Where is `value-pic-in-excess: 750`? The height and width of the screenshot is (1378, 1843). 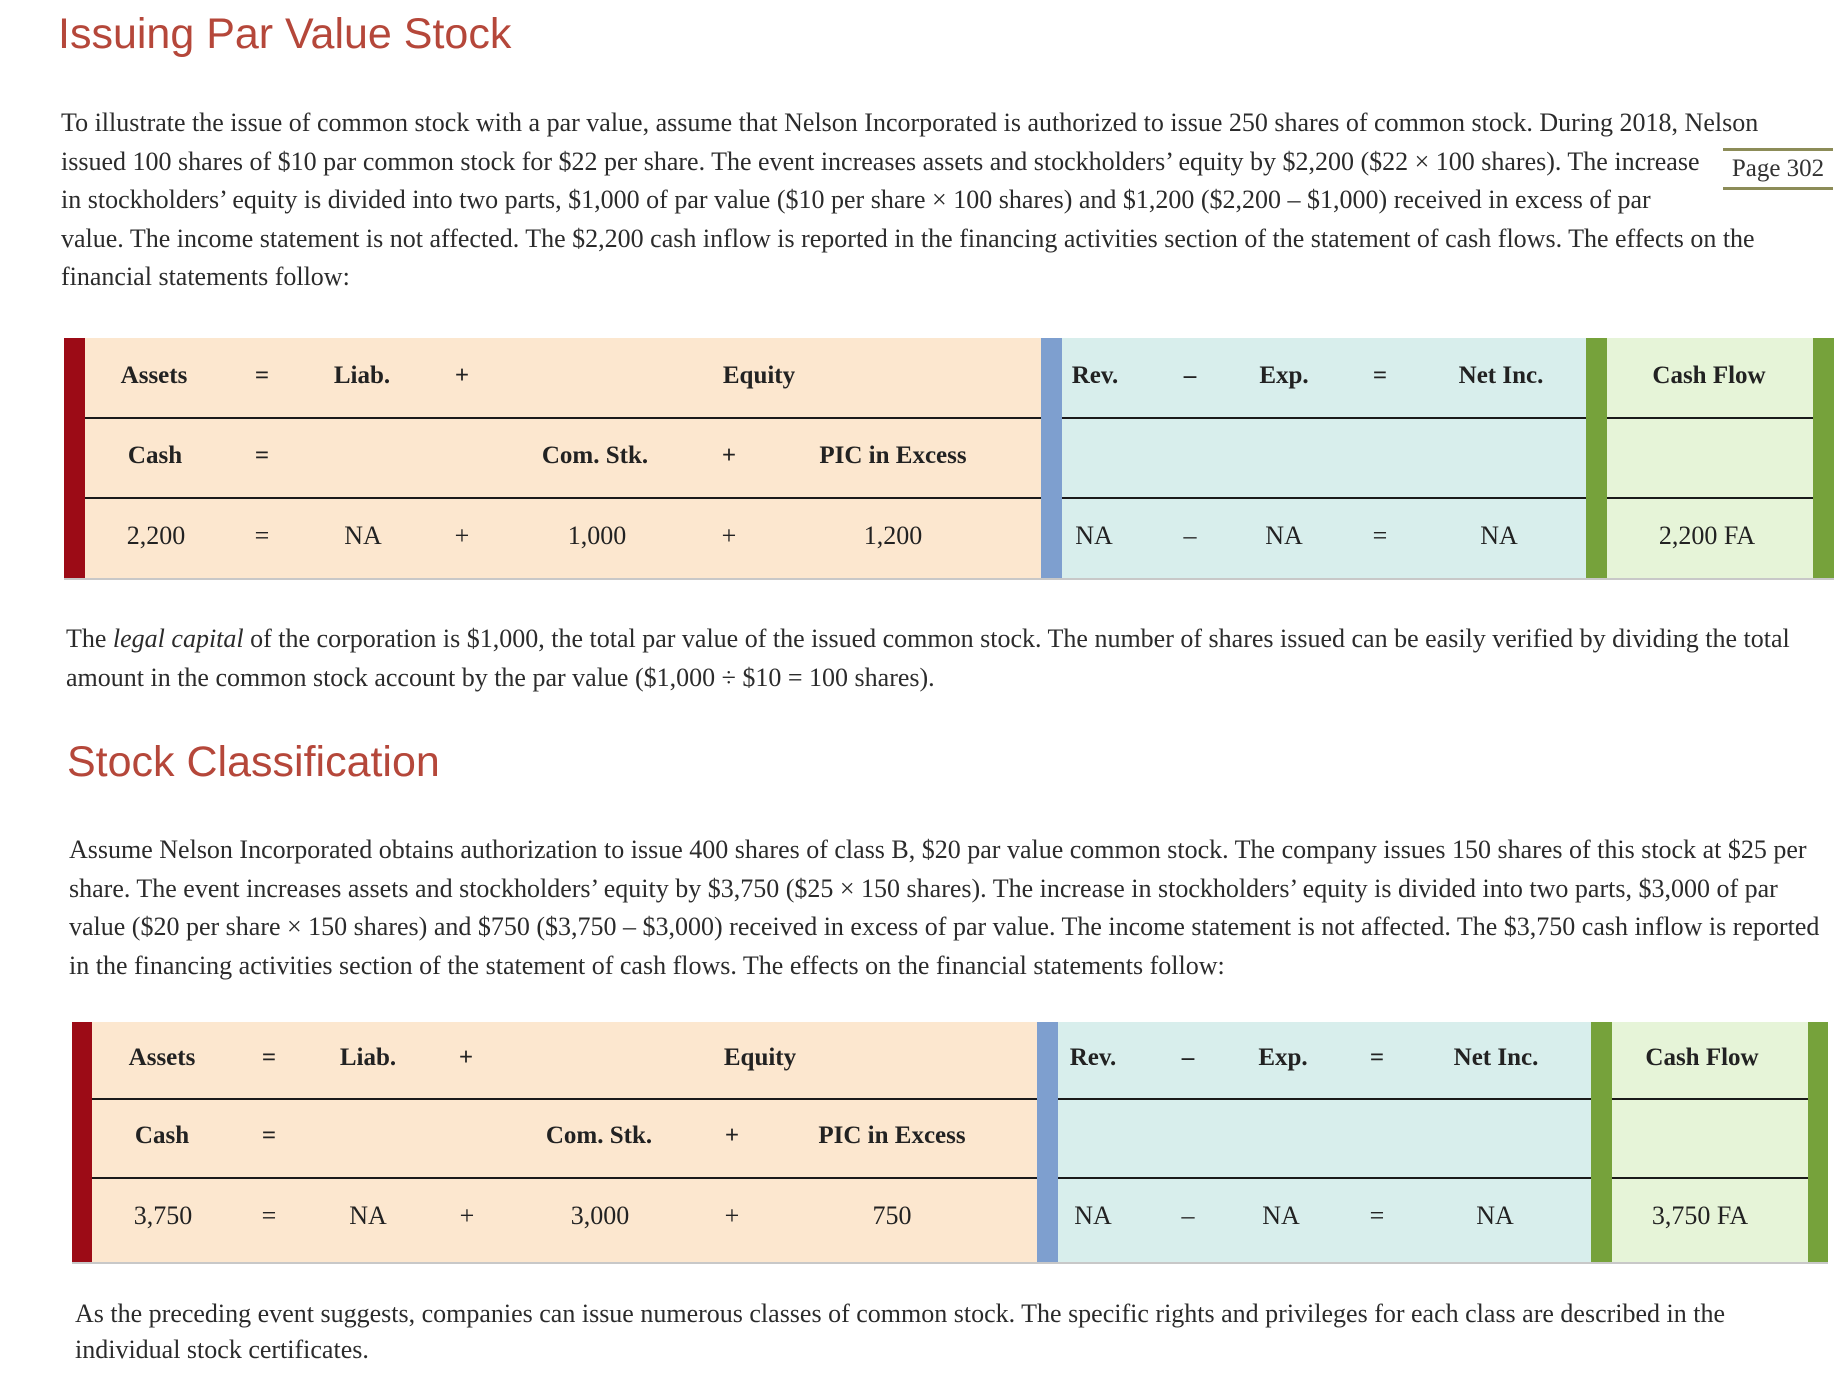
value-pic-in-excess: 750 is located at coordinates (892, 1215).